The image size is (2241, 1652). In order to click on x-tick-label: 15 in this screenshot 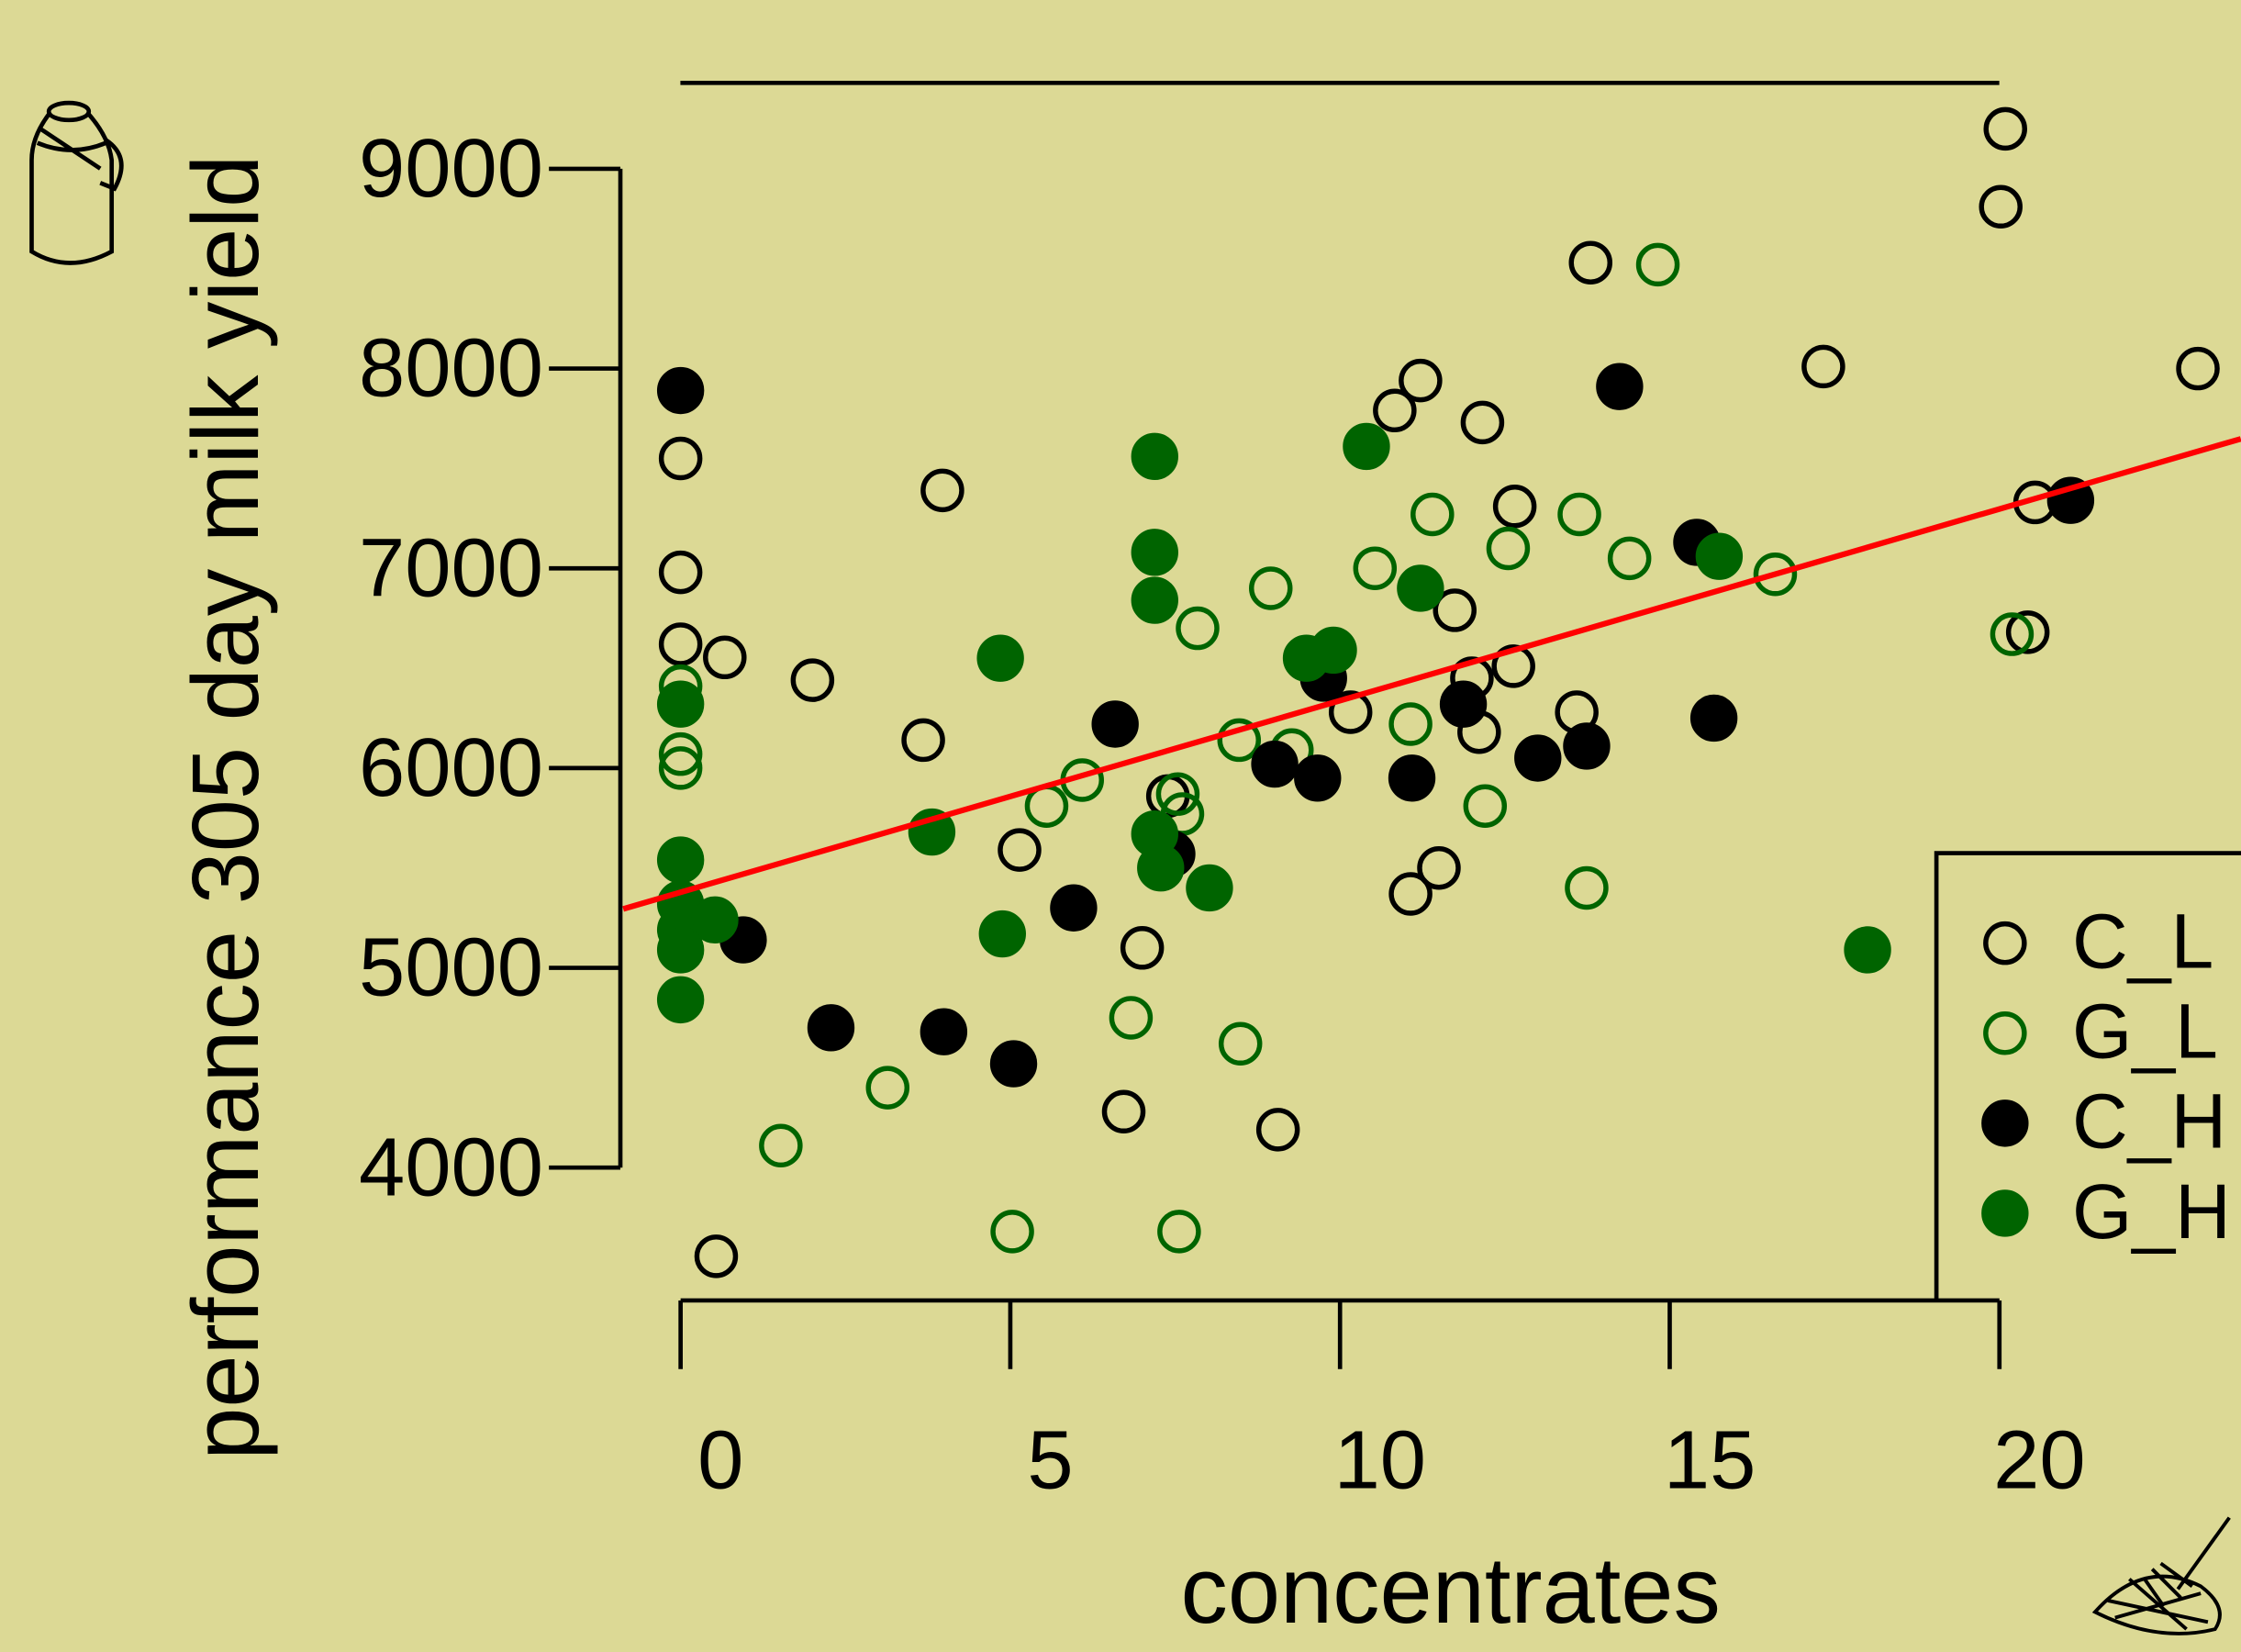, I will do `click(1710, 1460)`.